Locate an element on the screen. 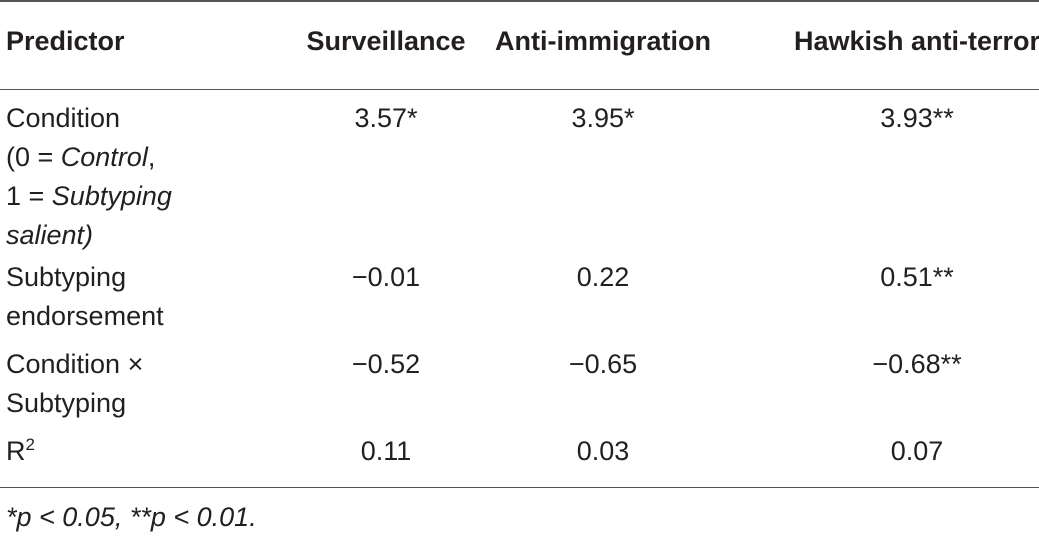 Image resolution: width=1039 pixels, height=537 pixels. predictor-line: 1 = Subtyping is located at coordinates (89, 196).